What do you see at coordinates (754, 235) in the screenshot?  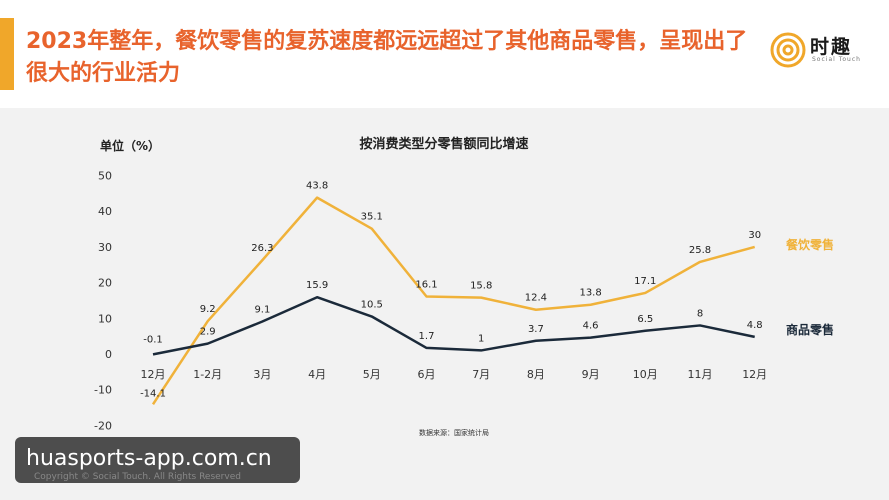 I see `data-label: 30` at bounding box center [754, 235].